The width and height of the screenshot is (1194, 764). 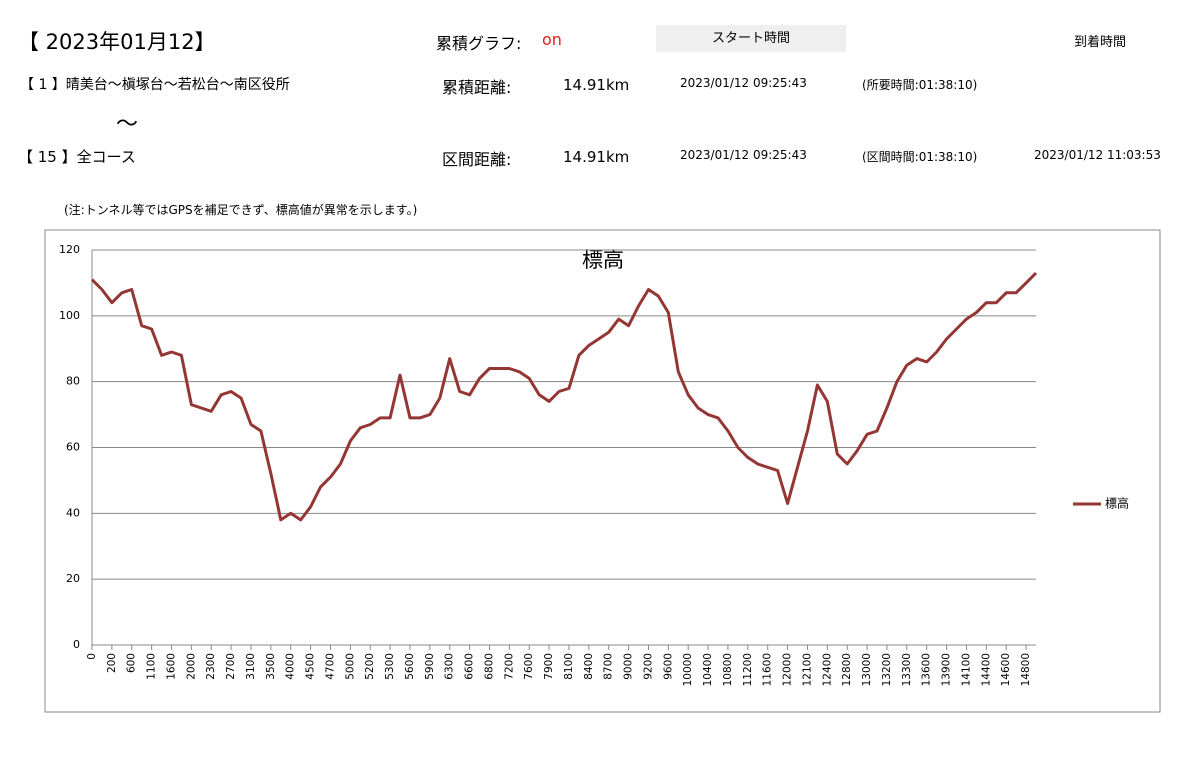 What do you see at coordinates (920, 85) in the screenshot?
I see `duration: (所要時間:01:38:10)` at bounding box center [920, 85].